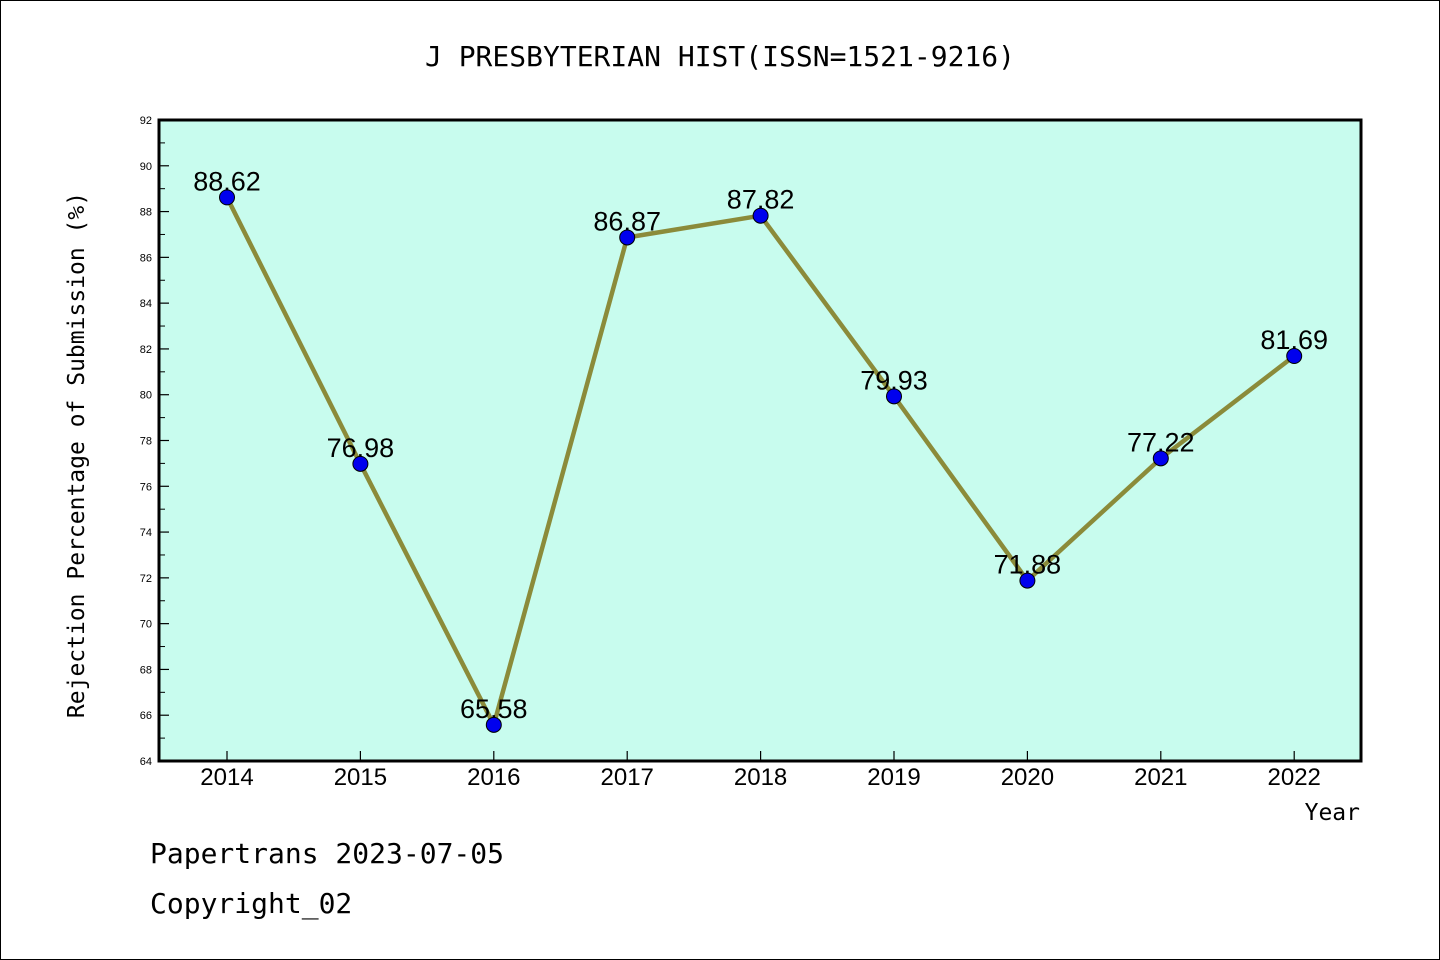 This screenshot has height=960, width=1440. What do you see at coordinates (627, 777) in the screenshot?
I see `x-tick-label: 2017` at bounding box center [627, 777].